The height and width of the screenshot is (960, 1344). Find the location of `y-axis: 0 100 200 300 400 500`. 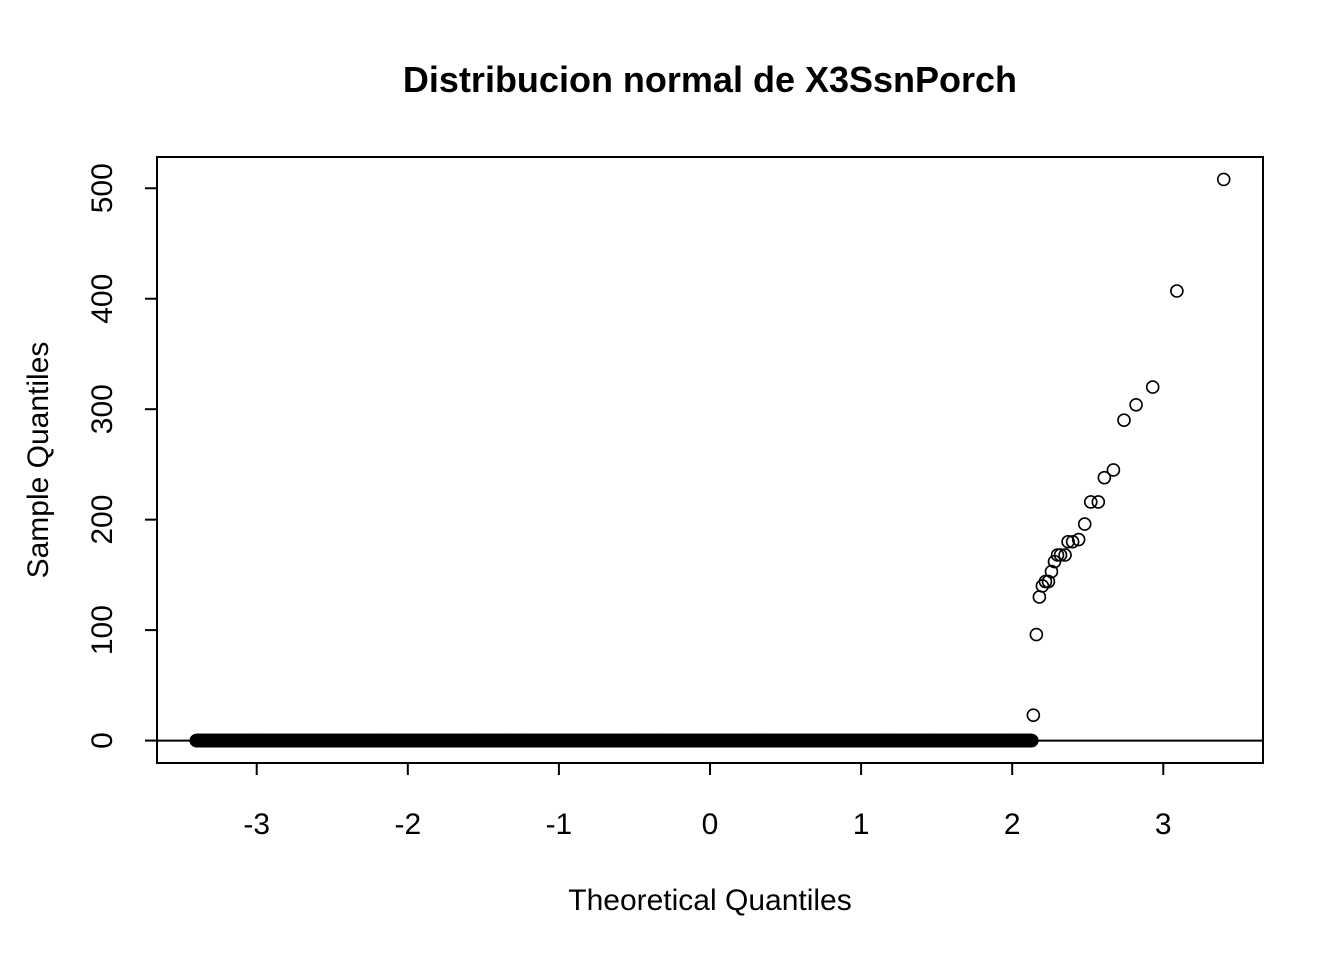

y-axis: 0 100 200 300 400 500 is located at coordinates (122, 456).